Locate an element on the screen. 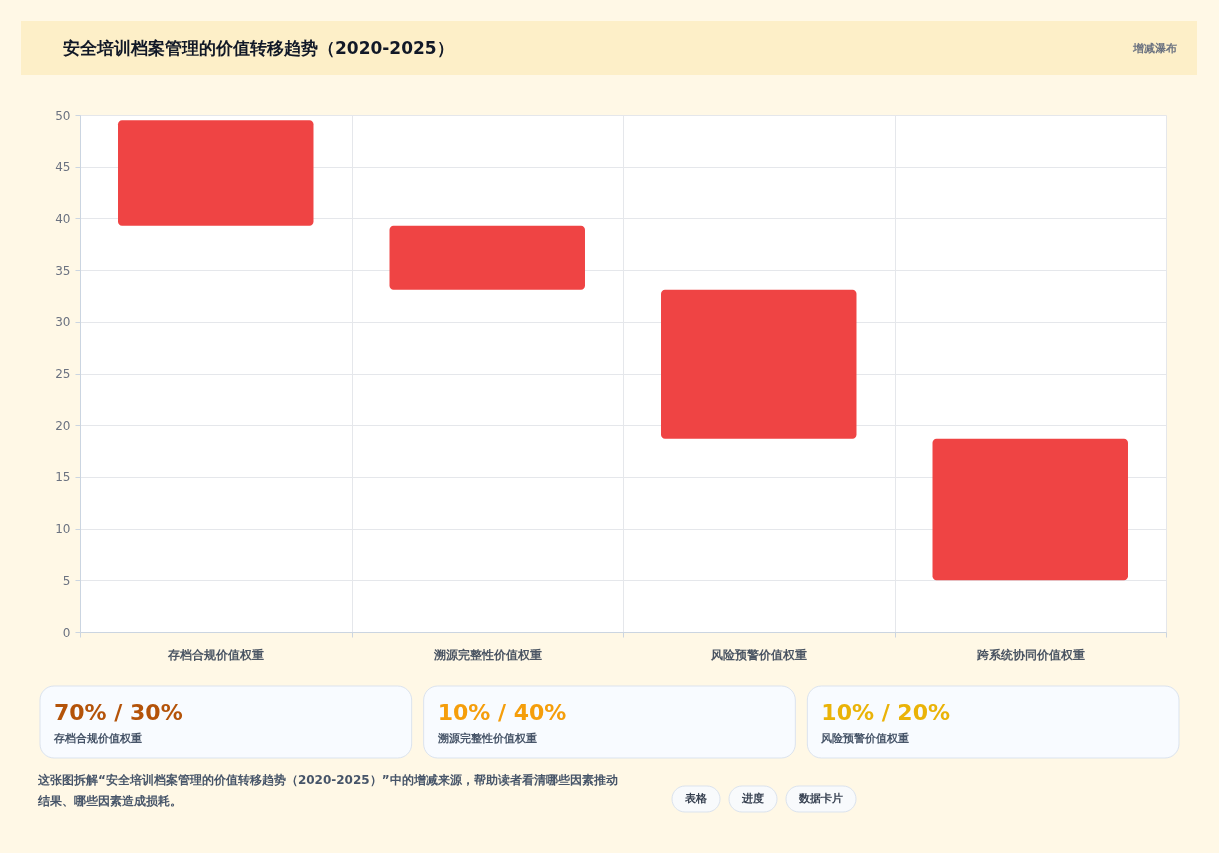 This screenshot has width=1219, height=853. text: 存档合规价值权重 is located at coordinates (97, 738).